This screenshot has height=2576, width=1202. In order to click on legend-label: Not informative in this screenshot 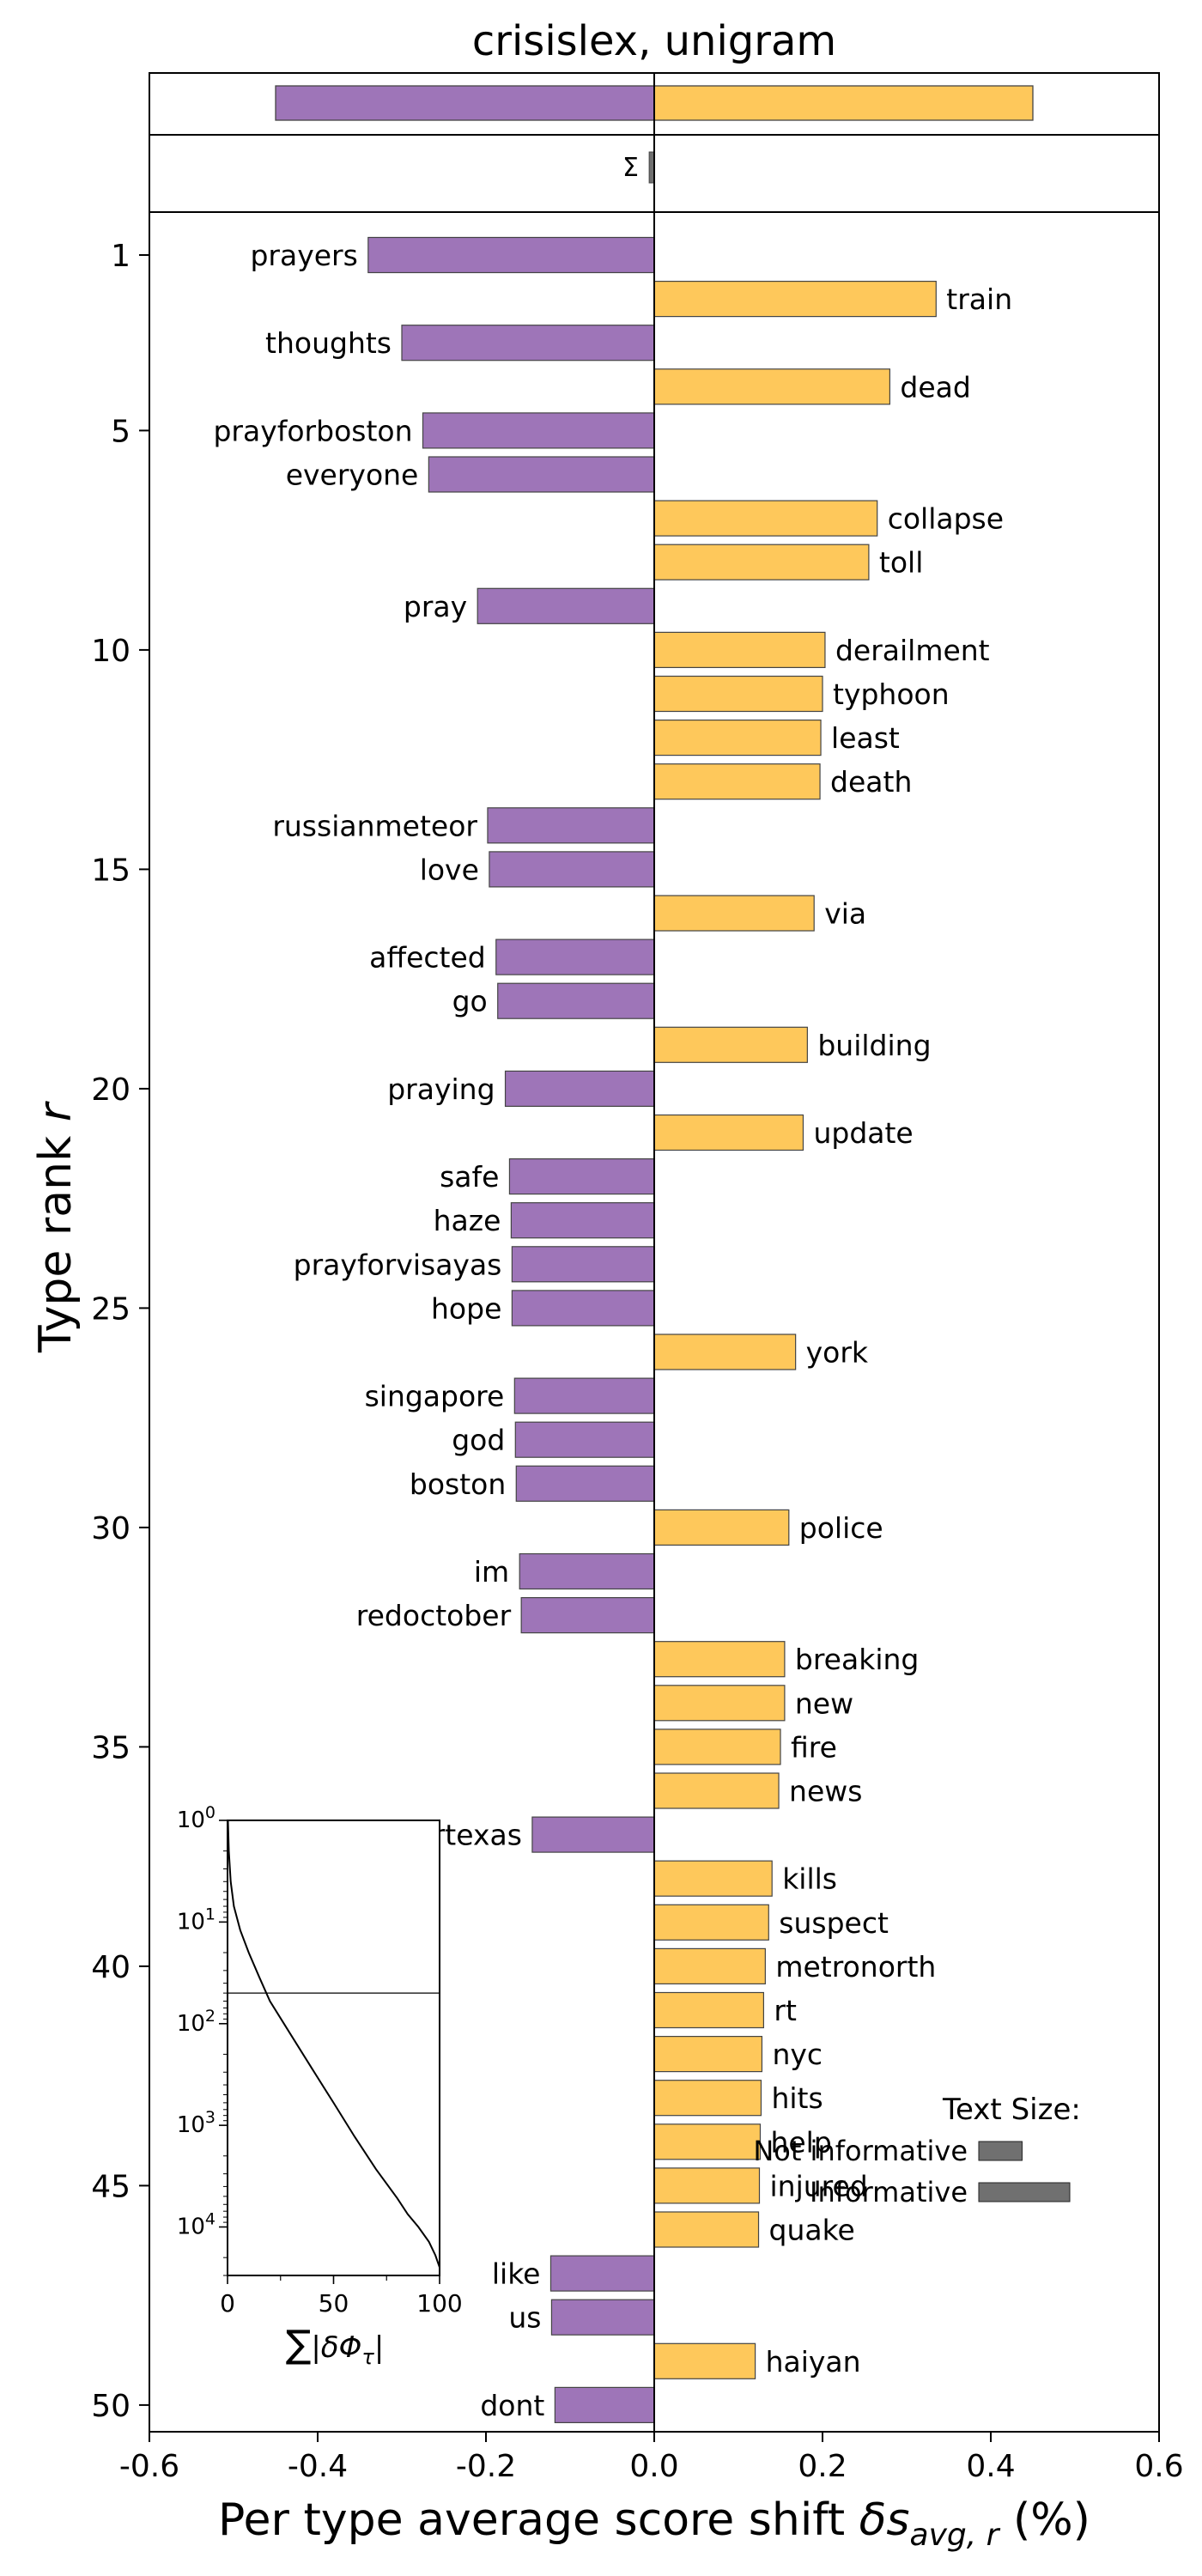, I will do `click(860, 2151)`.